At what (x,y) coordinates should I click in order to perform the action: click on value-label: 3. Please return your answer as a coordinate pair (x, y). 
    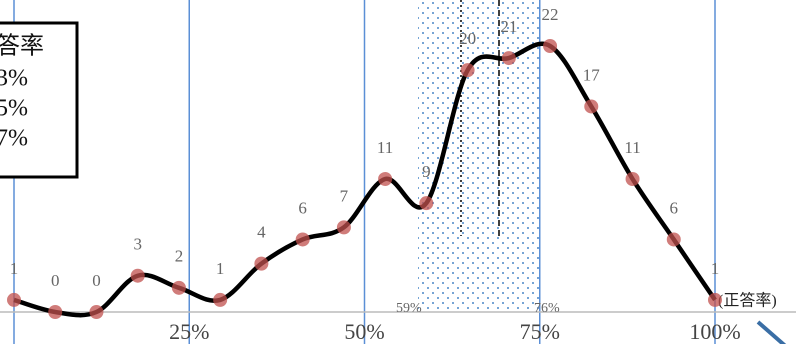
    Looking at the image, I should click on (137, 244).